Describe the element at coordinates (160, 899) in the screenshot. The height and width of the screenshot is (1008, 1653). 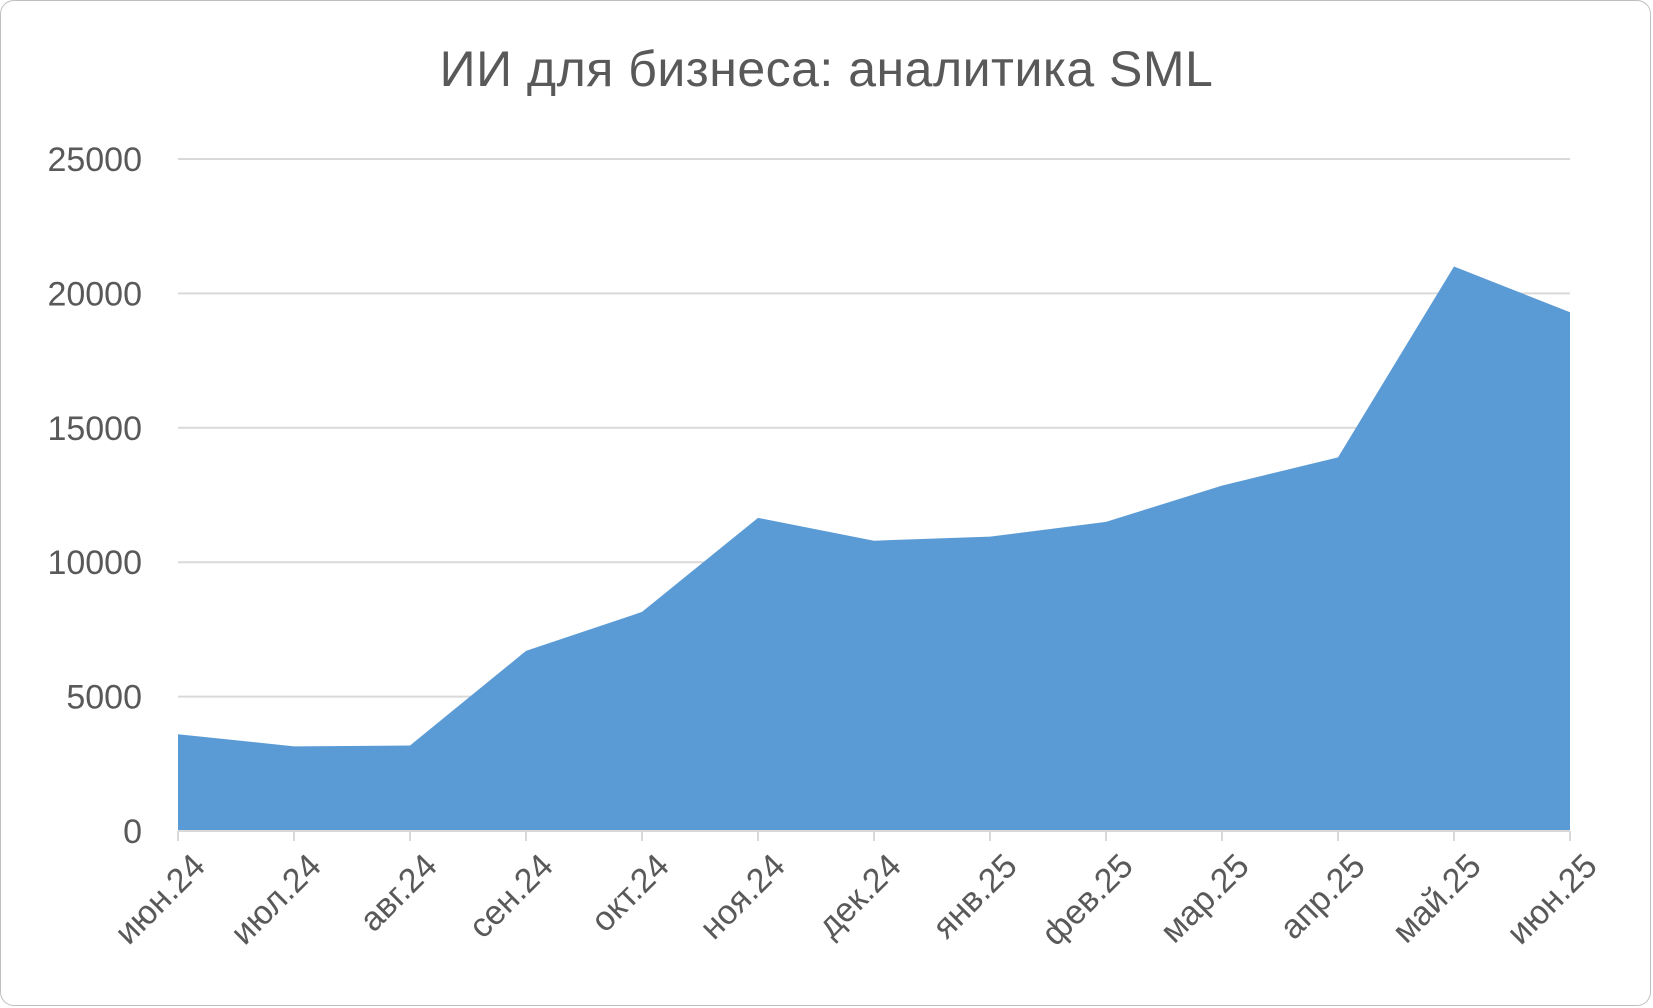
I see `x-tick-label: июн.24` at that location.